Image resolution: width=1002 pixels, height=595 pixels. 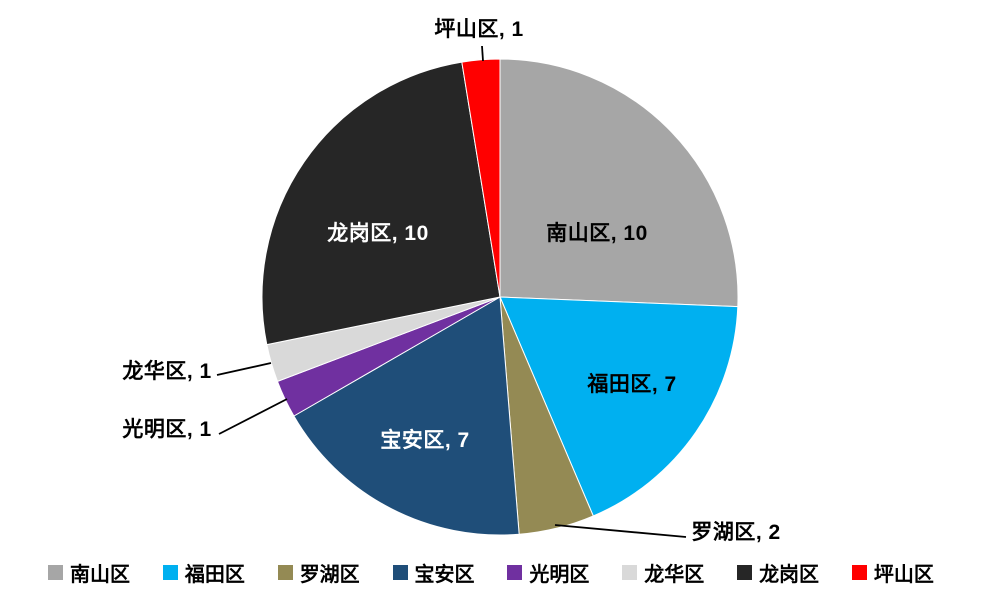 I want to click on legend-item-baoan: 宝安区, so click(x=433, y=572).